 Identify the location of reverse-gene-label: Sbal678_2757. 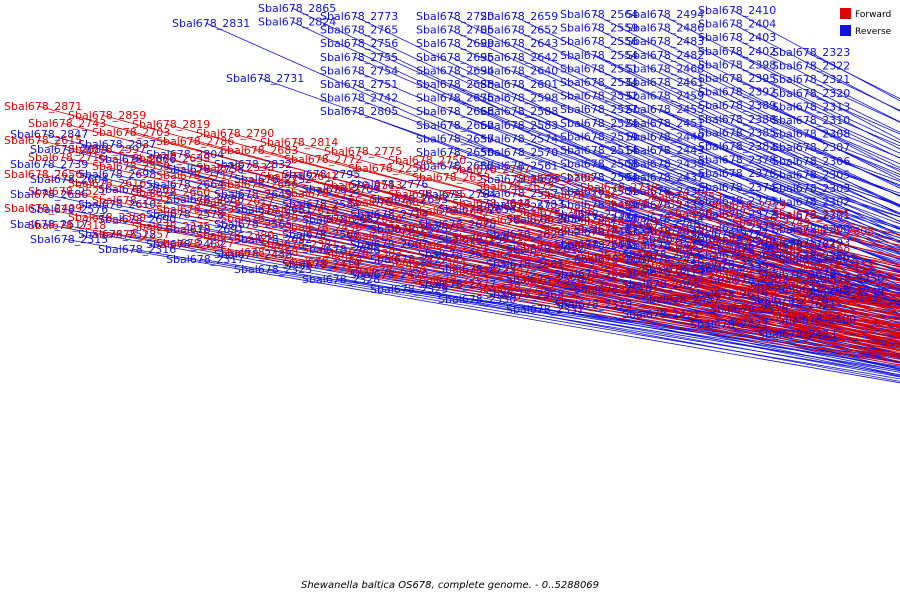
(593, 214).